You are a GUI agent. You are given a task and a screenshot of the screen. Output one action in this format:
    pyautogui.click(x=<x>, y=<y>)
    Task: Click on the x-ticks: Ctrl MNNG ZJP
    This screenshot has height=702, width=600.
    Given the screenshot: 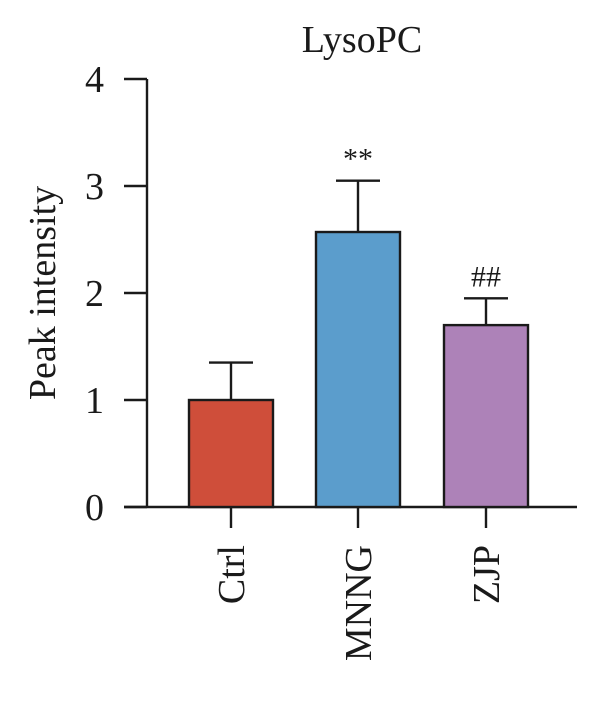 What is the action you would take?
    pyautogui.click(x=359, y=584)
    